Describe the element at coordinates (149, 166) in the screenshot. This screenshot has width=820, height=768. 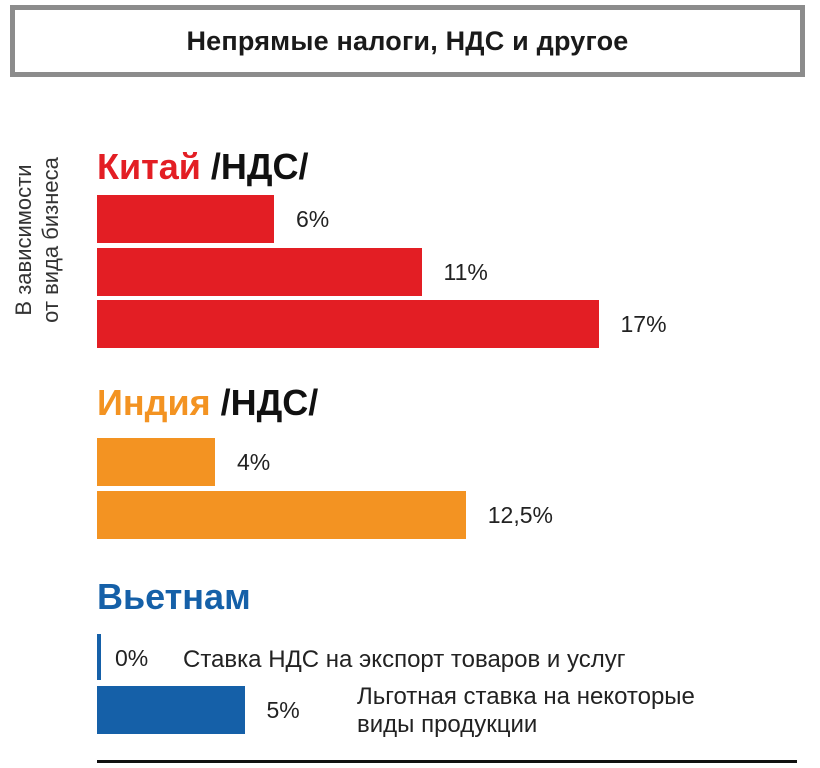
I see `china-title: Китай` at that location.